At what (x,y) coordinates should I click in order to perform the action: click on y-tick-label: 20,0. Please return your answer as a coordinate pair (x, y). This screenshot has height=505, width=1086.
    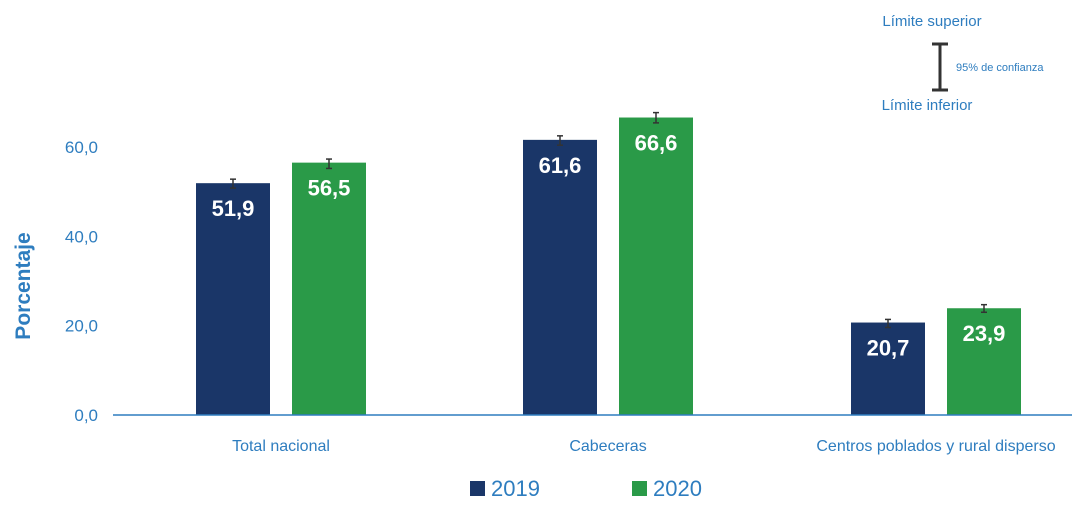
    Looking at the image, I should click on (81, 326).